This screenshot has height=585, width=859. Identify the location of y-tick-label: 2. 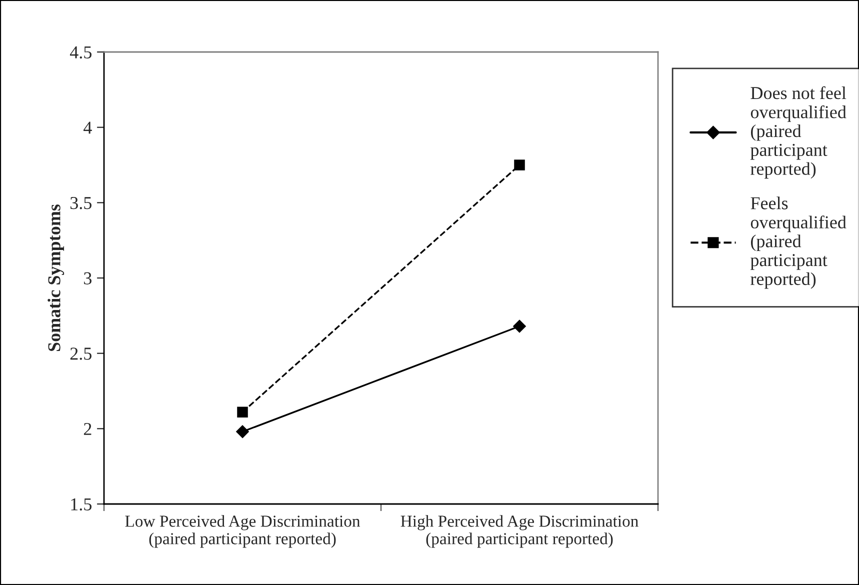
(88, 428).